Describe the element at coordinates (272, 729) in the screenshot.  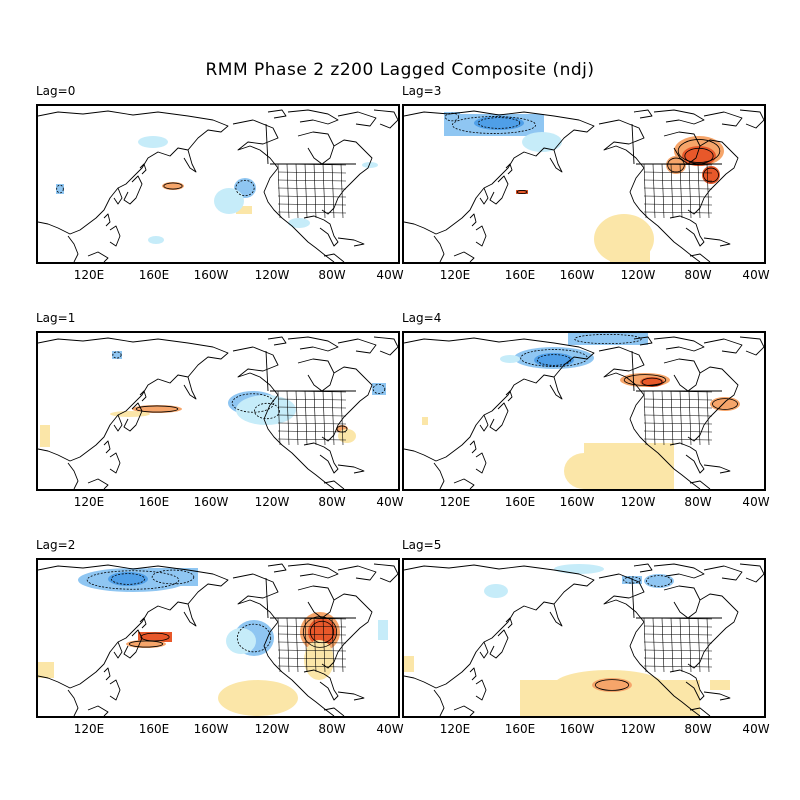
I see `longitude-tick-label: 120W` at that location.